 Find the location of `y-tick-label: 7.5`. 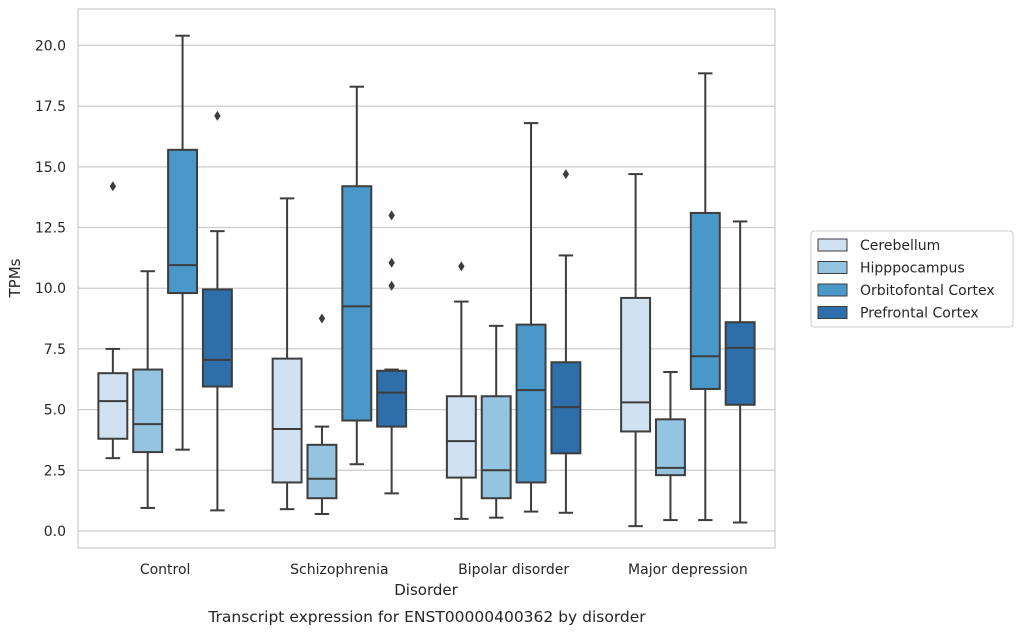

y-tick-label: 7.5 is located at coordinates (55, 350).